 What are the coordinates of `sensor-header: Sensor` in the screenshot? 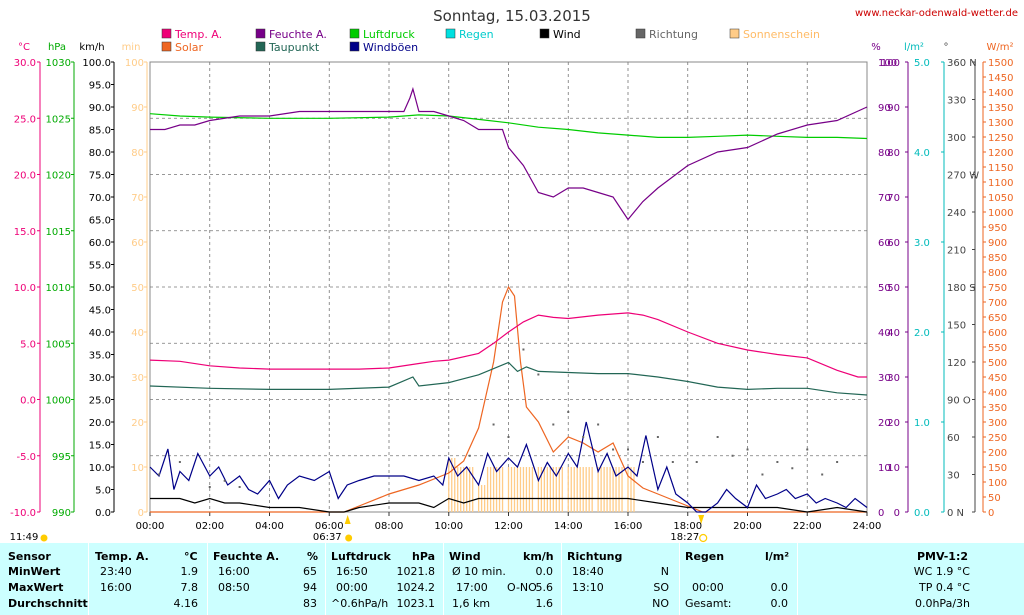 It's located at (29, 556).